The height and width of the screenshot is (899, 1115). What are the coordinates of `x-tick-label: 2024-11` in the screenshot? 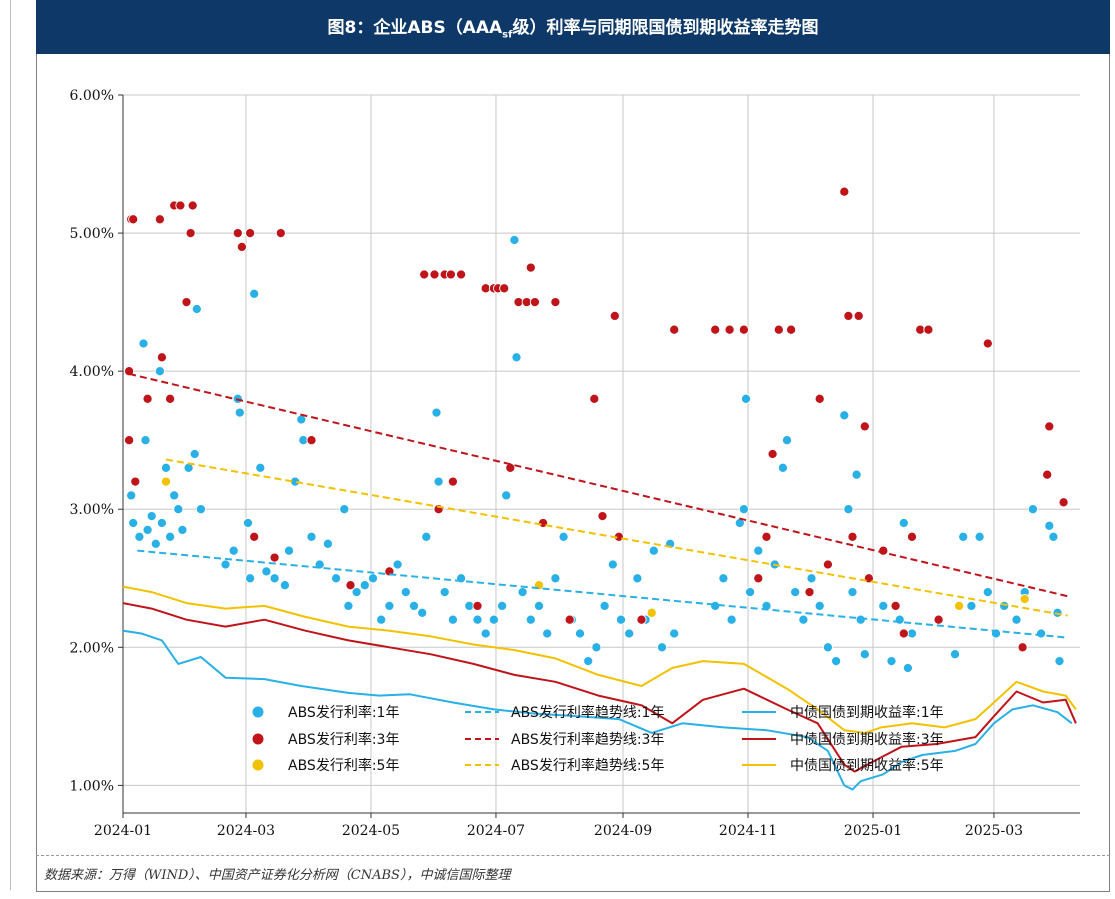 It's located at (748, 831).